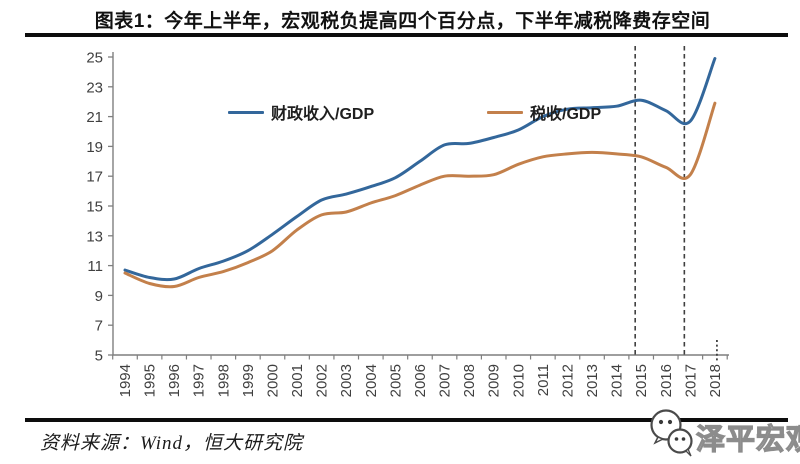 The height and width of the screenshot is (464, 800). Describe the element at coordinates (150, 380) in the screenshot. I see `x-tick-label: 1995` at that location.